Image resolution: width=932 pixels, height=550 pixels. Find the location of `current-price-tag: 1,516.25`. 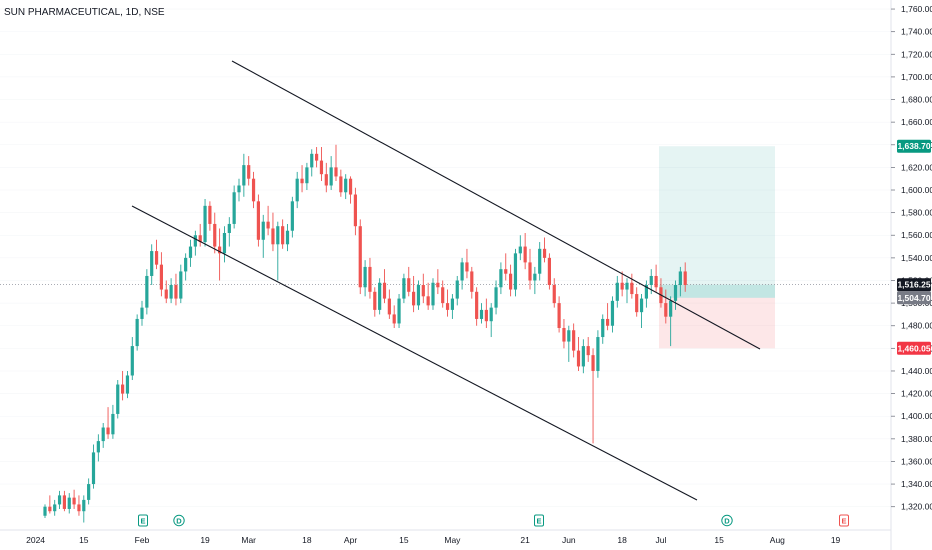

current-price-tag: 1,516.25 is located at coordinates (913, 285).